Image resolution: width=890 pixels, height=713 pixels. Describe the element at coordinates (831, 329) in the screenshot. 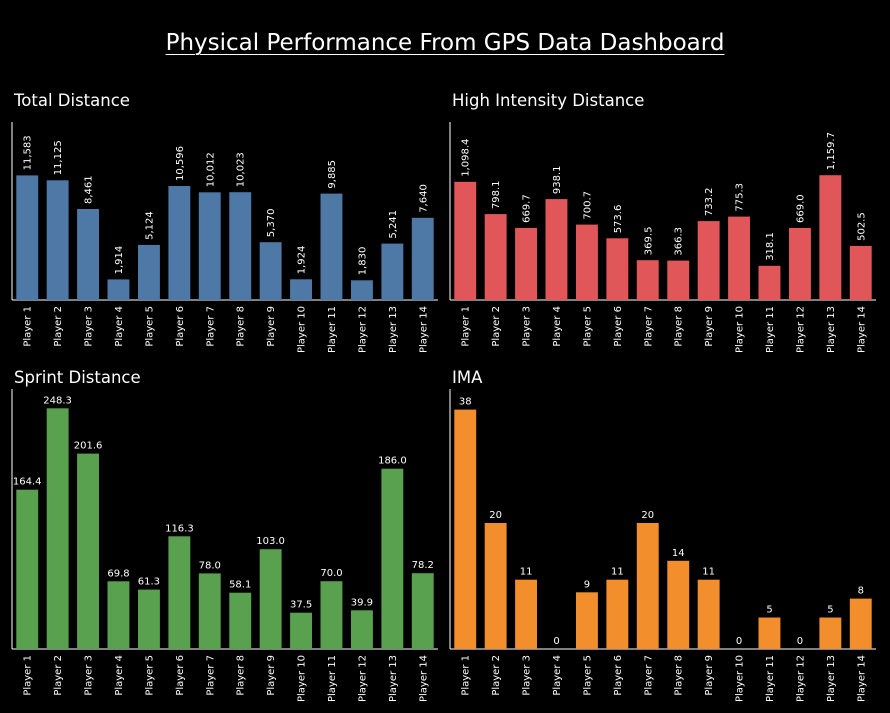

I see `category-label: Player 13` at that location.